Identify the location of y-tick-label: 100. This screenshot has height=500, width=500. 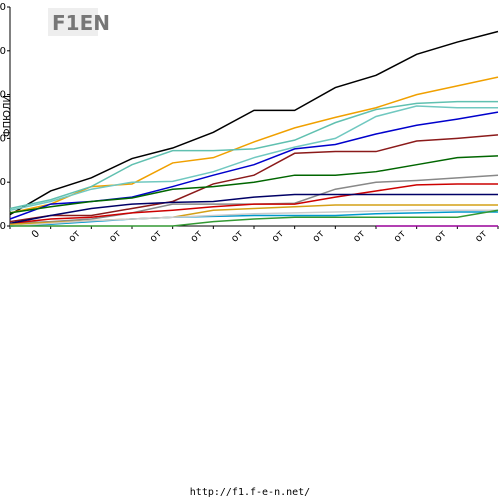
(3, 138).